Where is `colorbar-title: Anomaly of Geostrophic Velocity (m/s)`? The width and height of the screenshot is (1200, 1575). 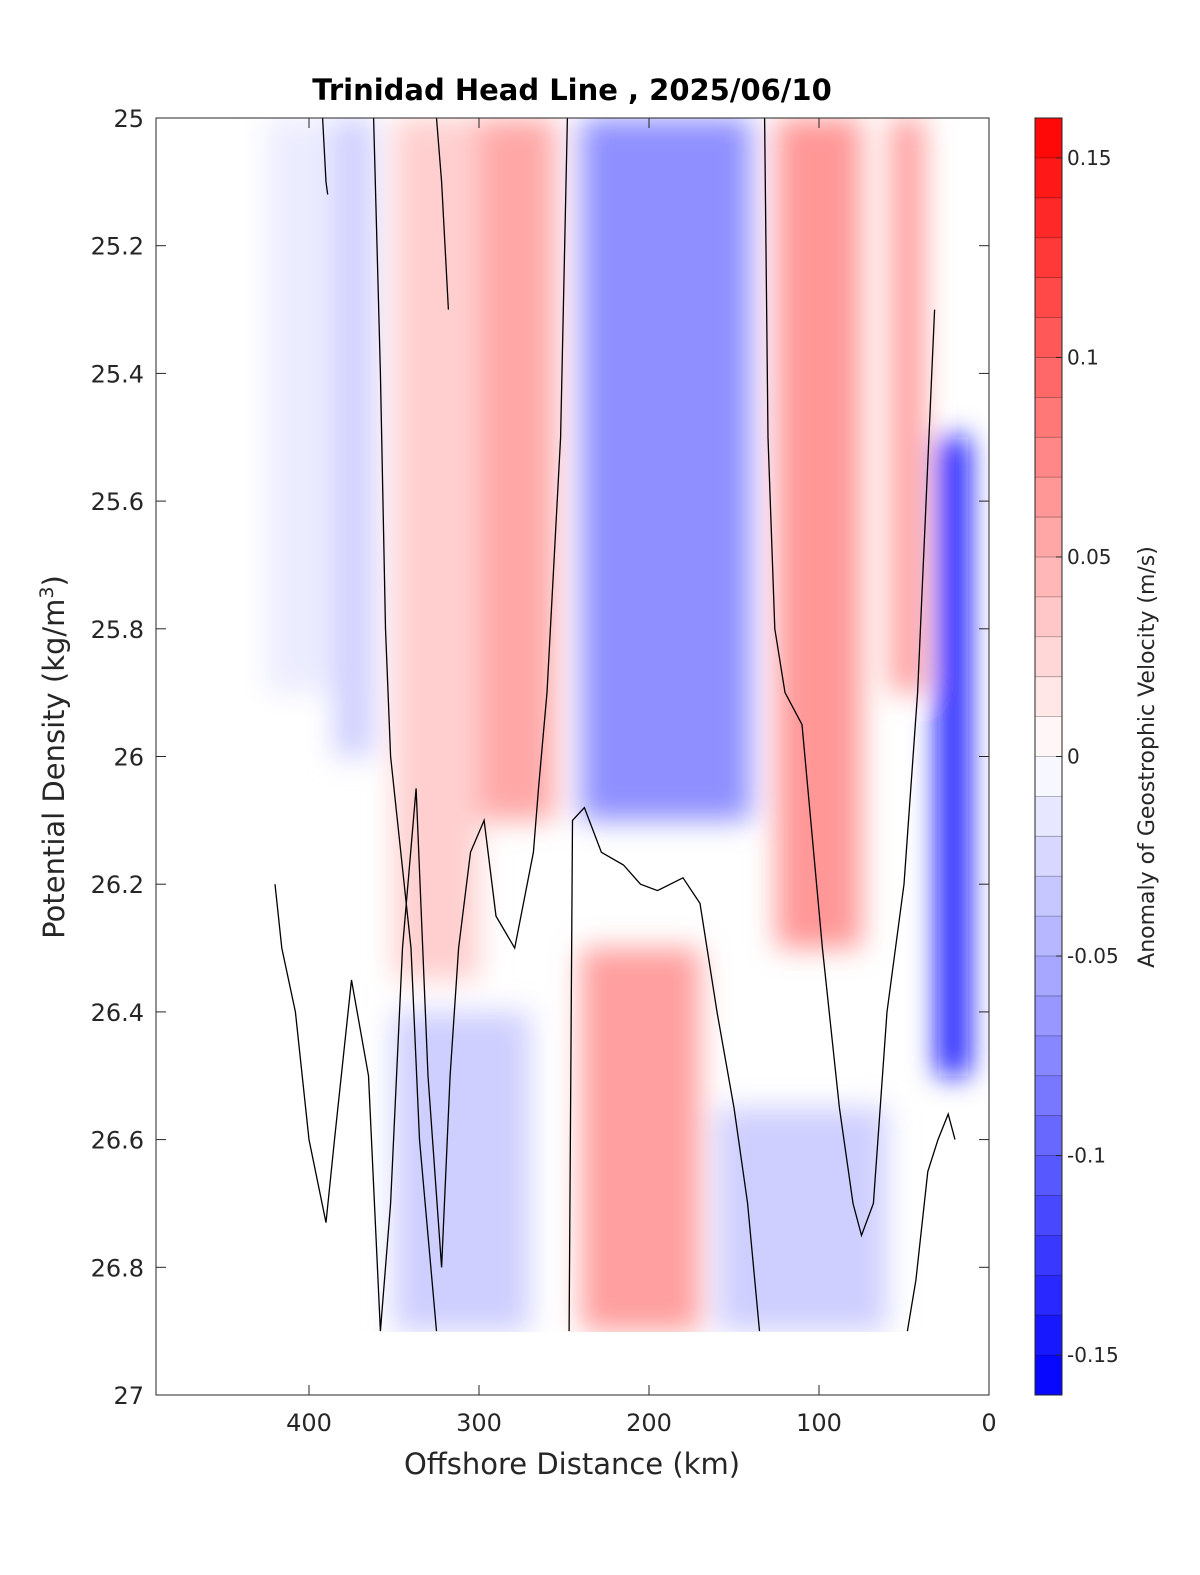 colorbar-title: Anomaly of Geostrophic Velocity (m/s) is located at coordinates (1147, 757).